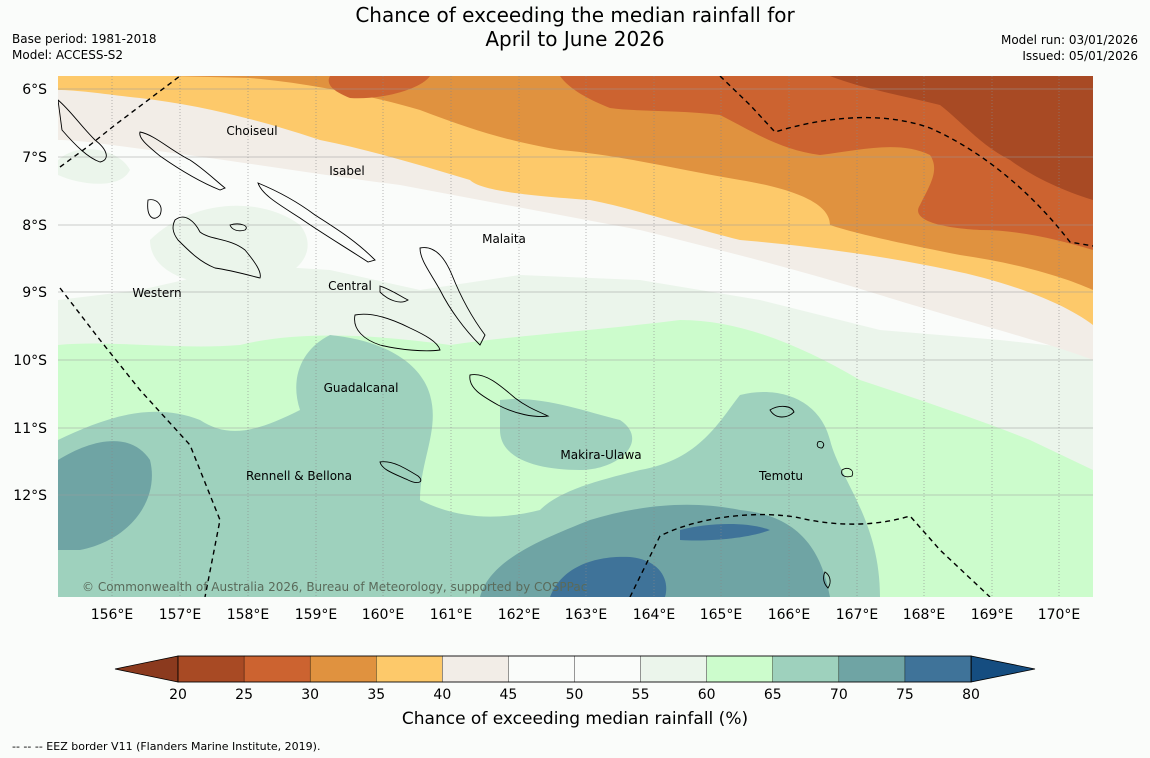 This screenshot has width=1150, height=758. I want to click on lat-10s: 10°S, so click(30, 361).